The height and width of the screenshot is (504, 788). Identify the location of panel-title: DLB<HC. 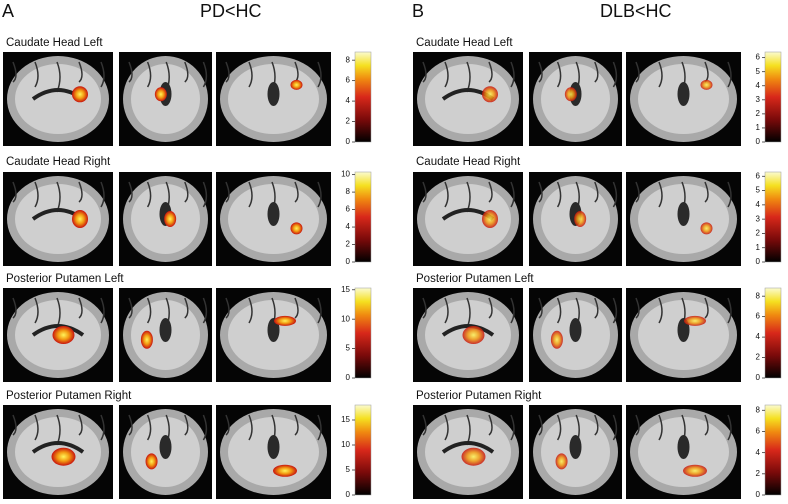
(636, 11).